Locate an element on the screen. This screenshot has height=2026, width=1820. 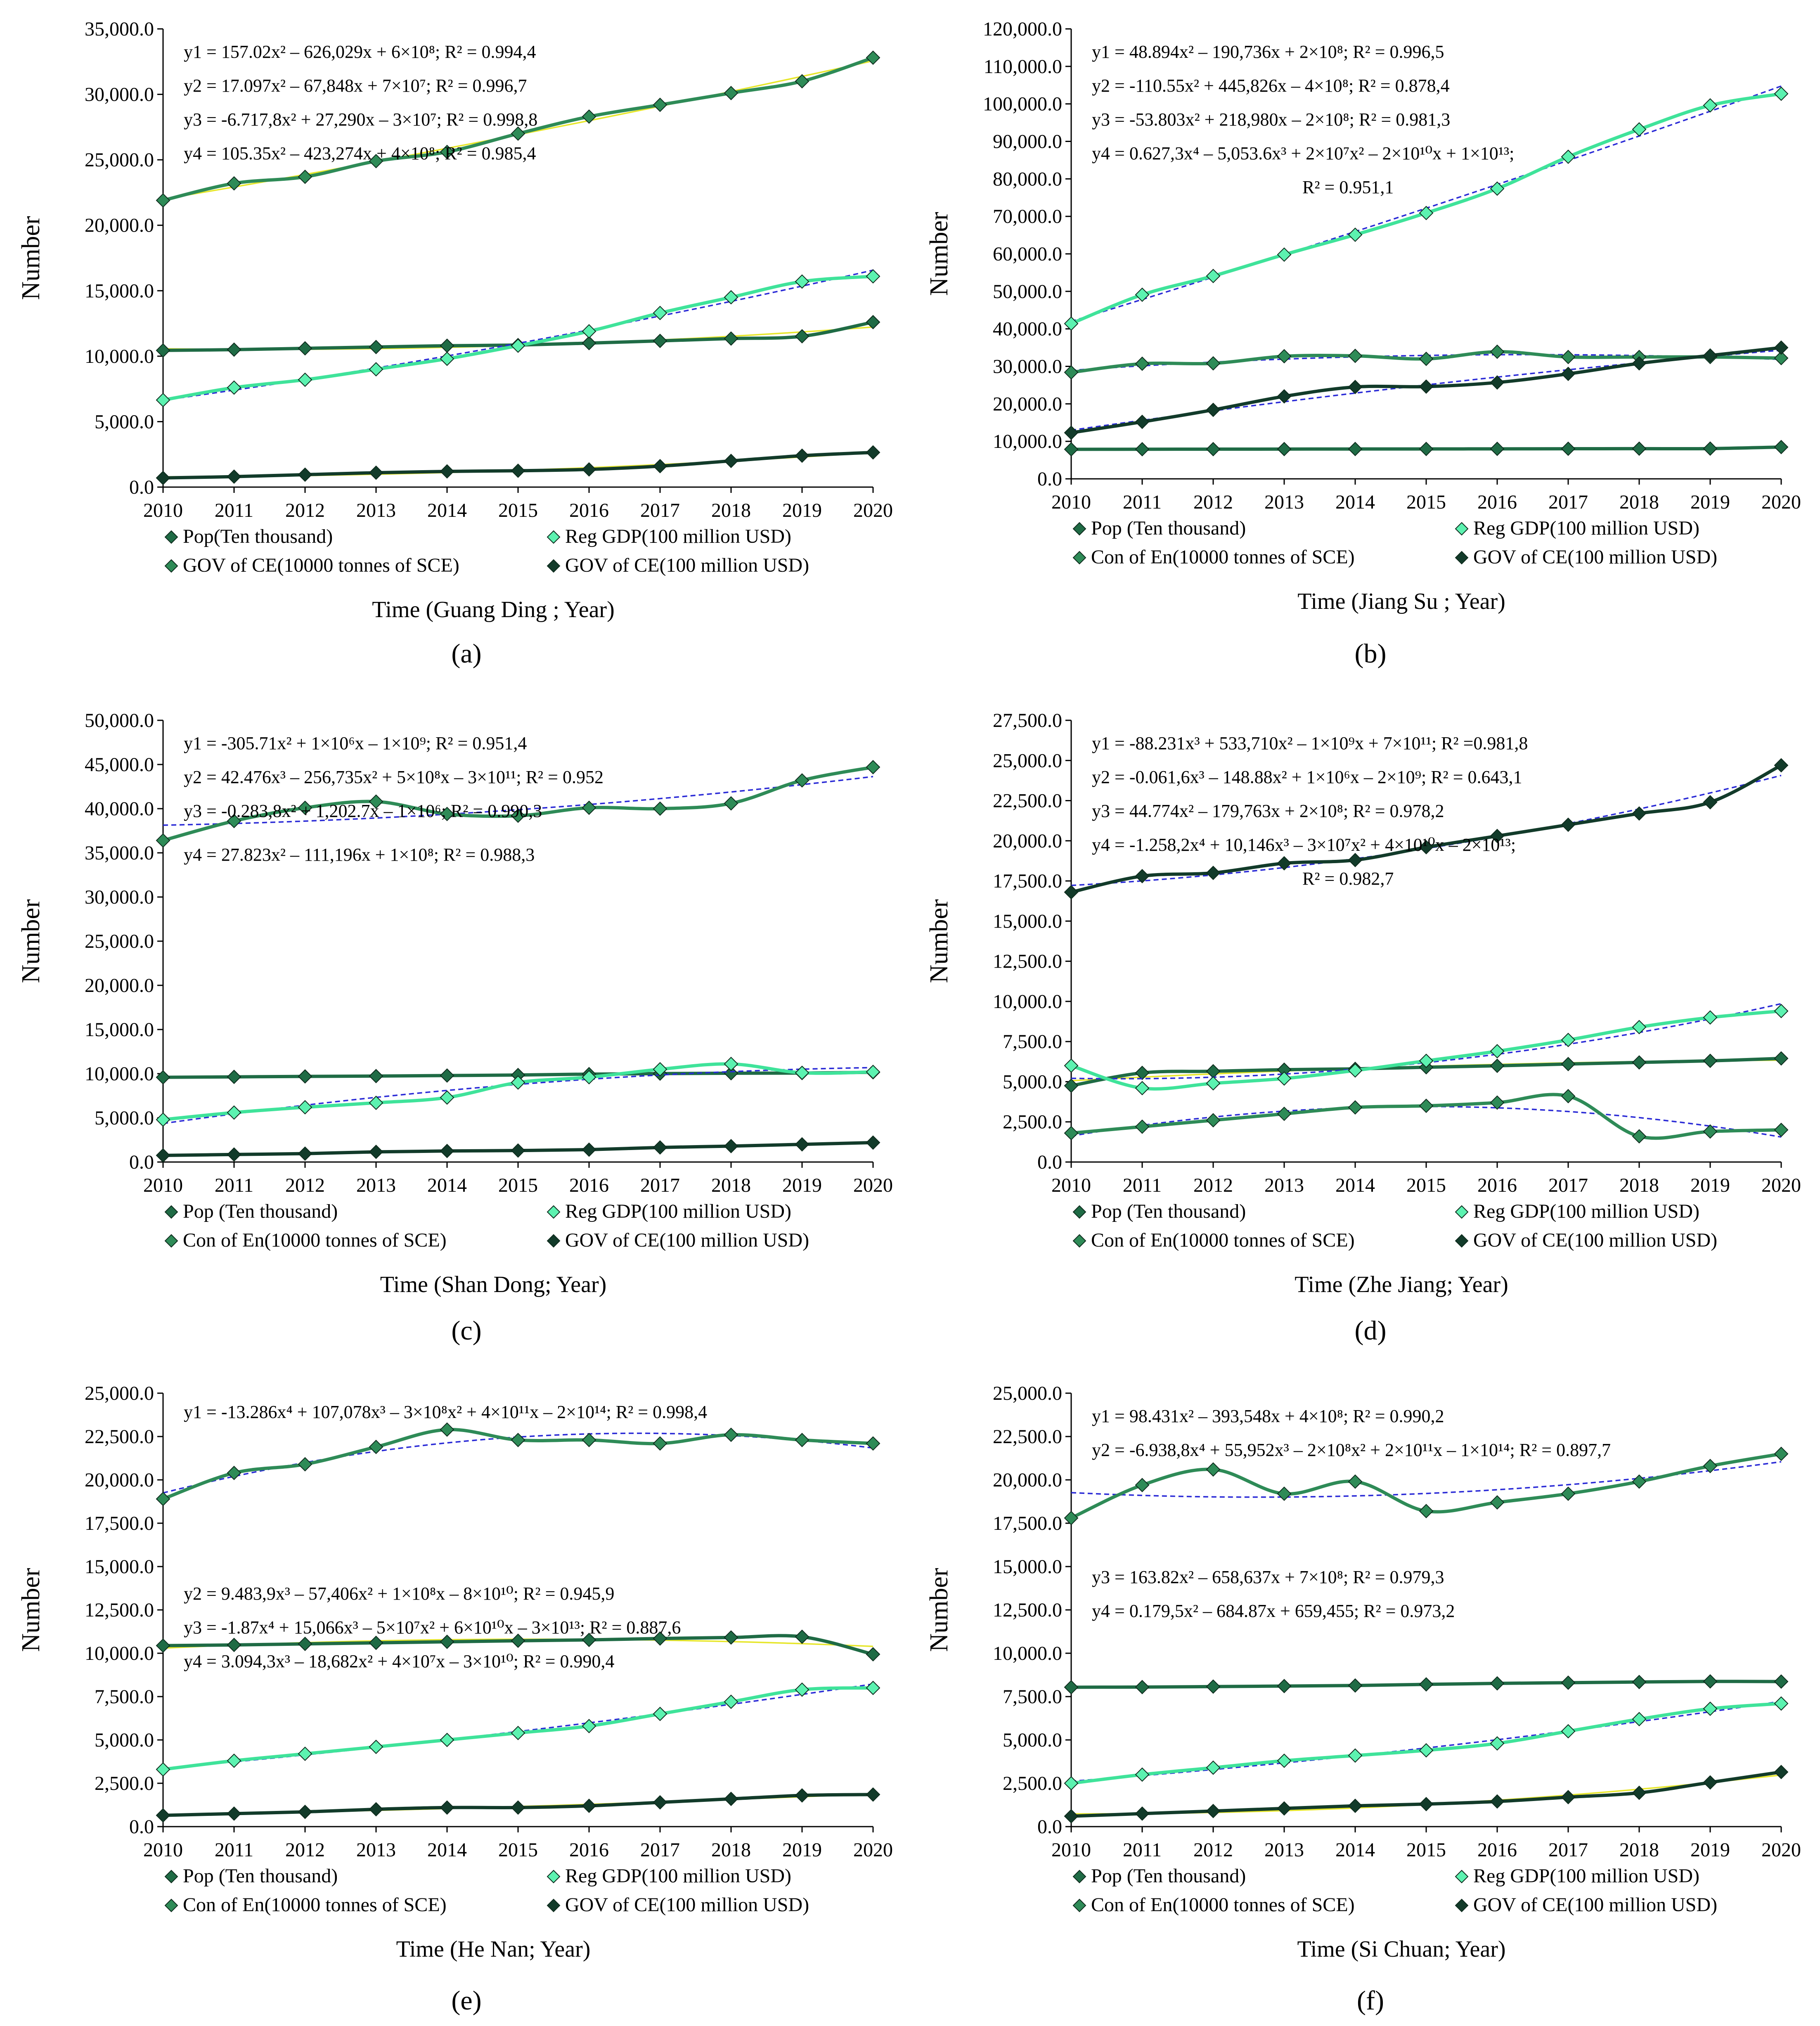
x-axis-title: Time (He Nan; Year) is located at coordinates (493, 1949).